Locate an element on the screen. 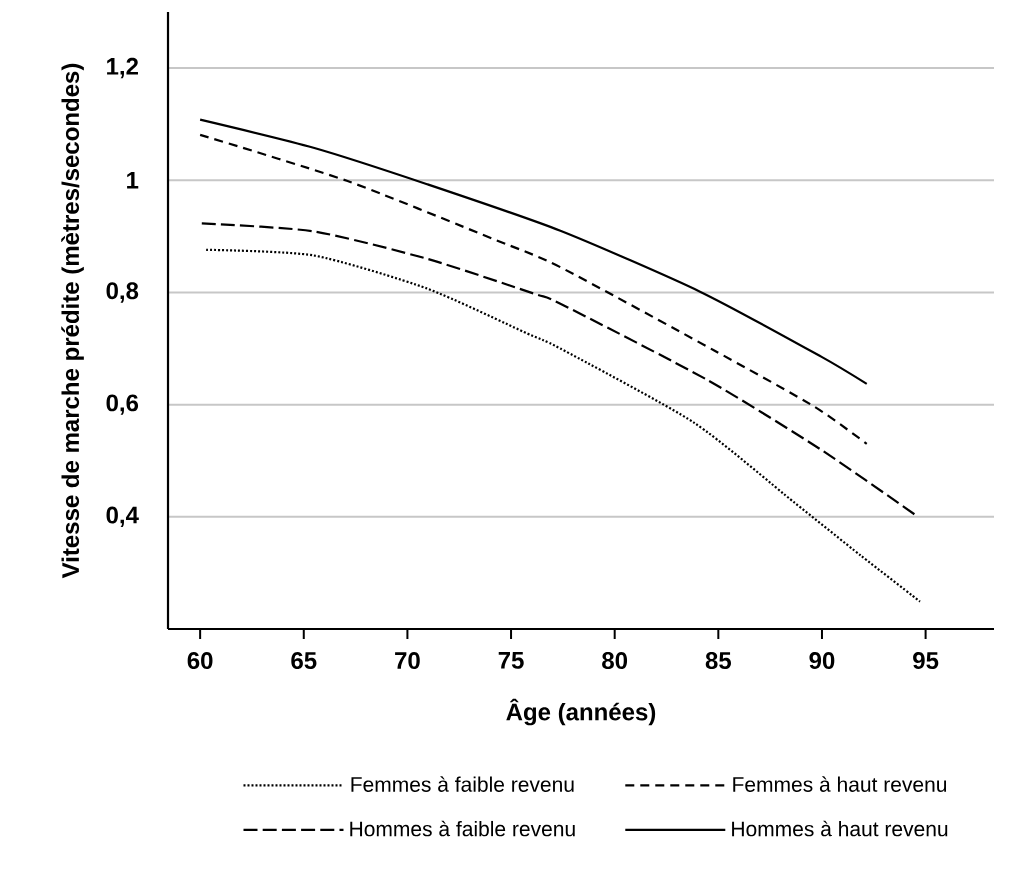 The height and width of the screenshot is (873, 1018). legend-label: Femmes à faible revenu is located at coordinates (462, 784).